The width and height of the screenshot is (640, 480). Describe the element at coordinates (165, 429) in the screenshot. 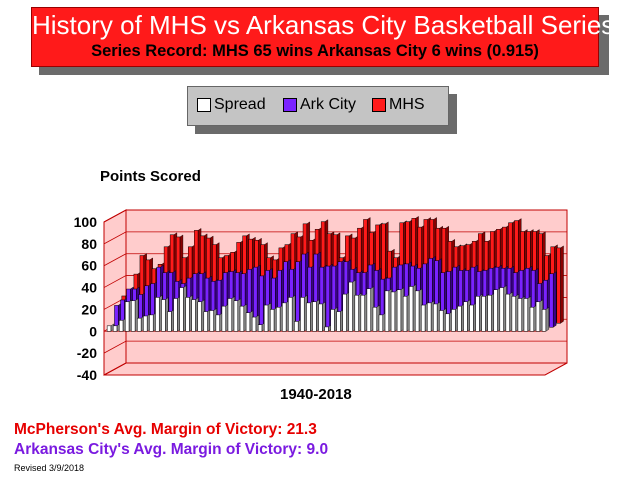

I see `mhs-margin-of-victory: McPherson's Avg. Margin of Victory: 21.3` at that location.